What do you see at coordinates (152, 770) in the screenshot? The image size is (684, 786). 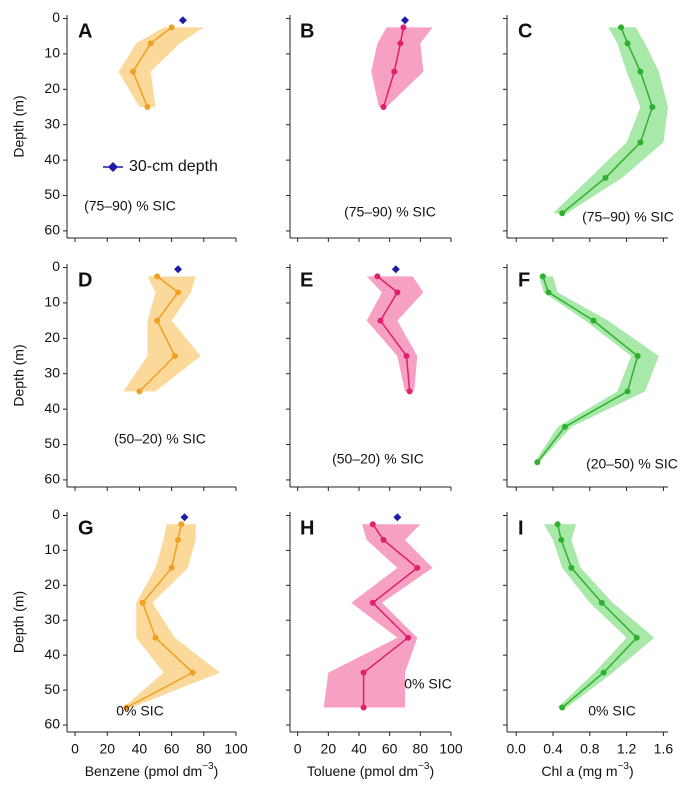 I see `x-axis-label: Benzene (pmol dm−3)` at bounding box center [152, 770].